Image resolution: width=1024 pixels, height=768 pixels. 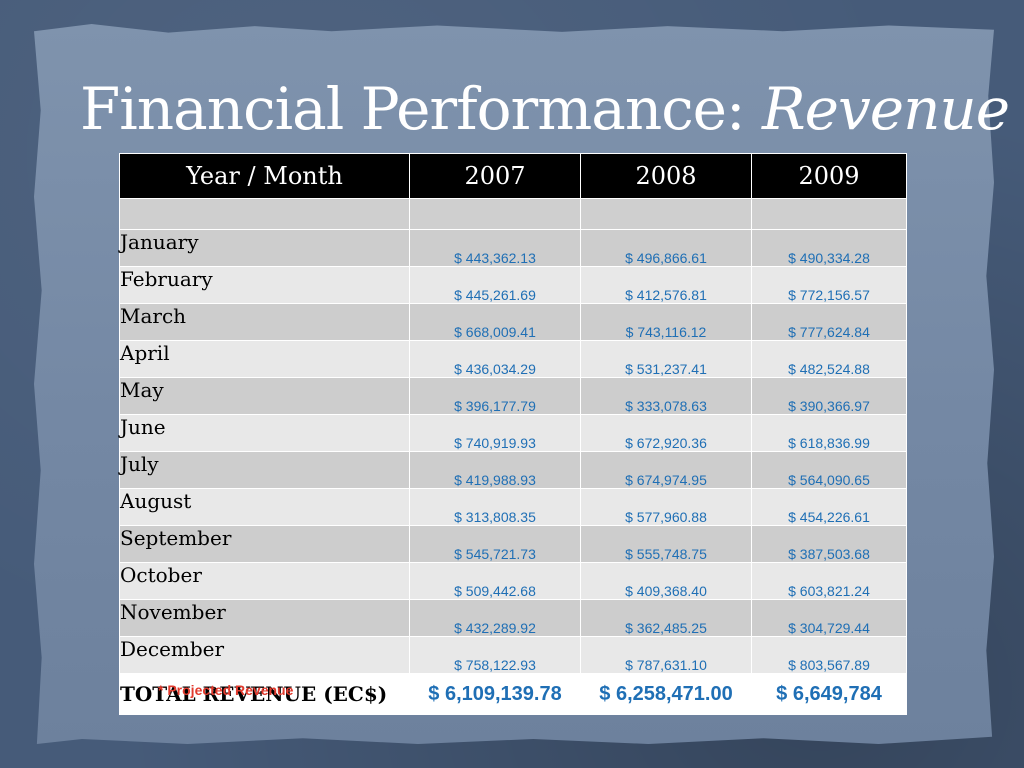 I want to click on table-header-row: Year / Month 2007 2008 2009, so click(x=513, y=176).